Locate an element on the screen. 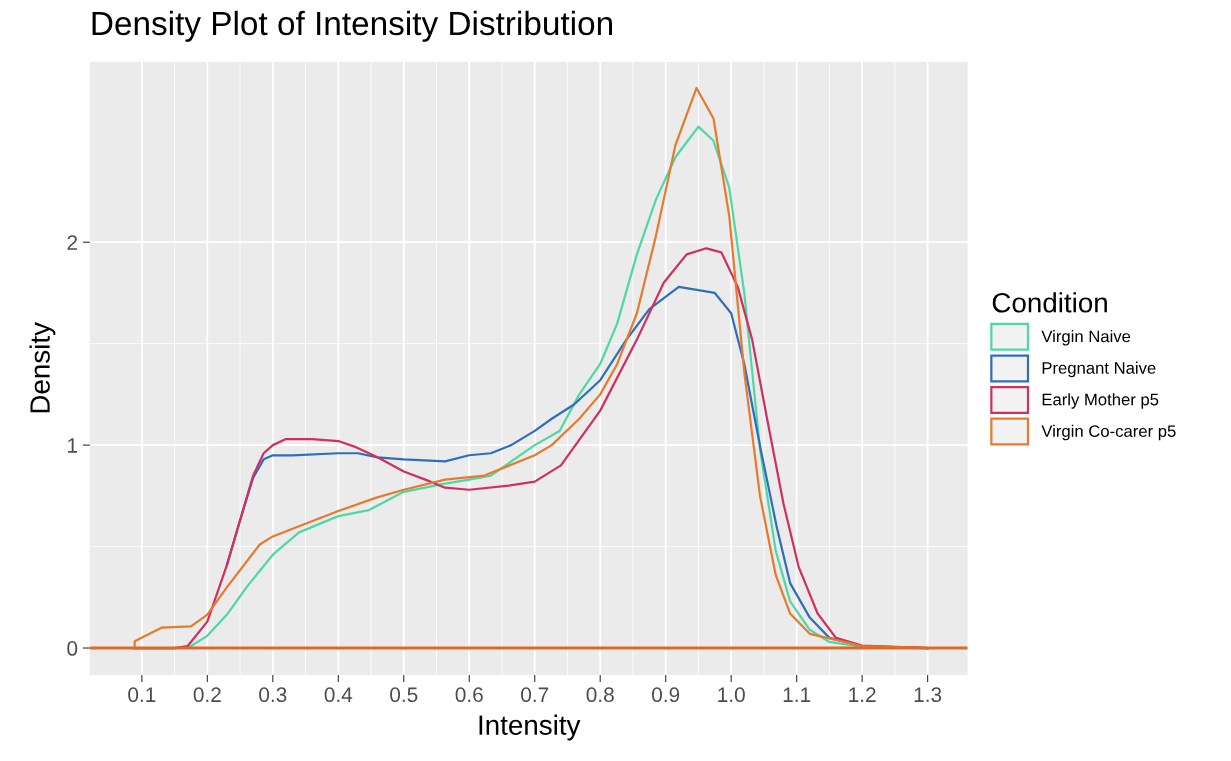  legend-label: Early Mother p5 is located at coordinates (1100, 401).